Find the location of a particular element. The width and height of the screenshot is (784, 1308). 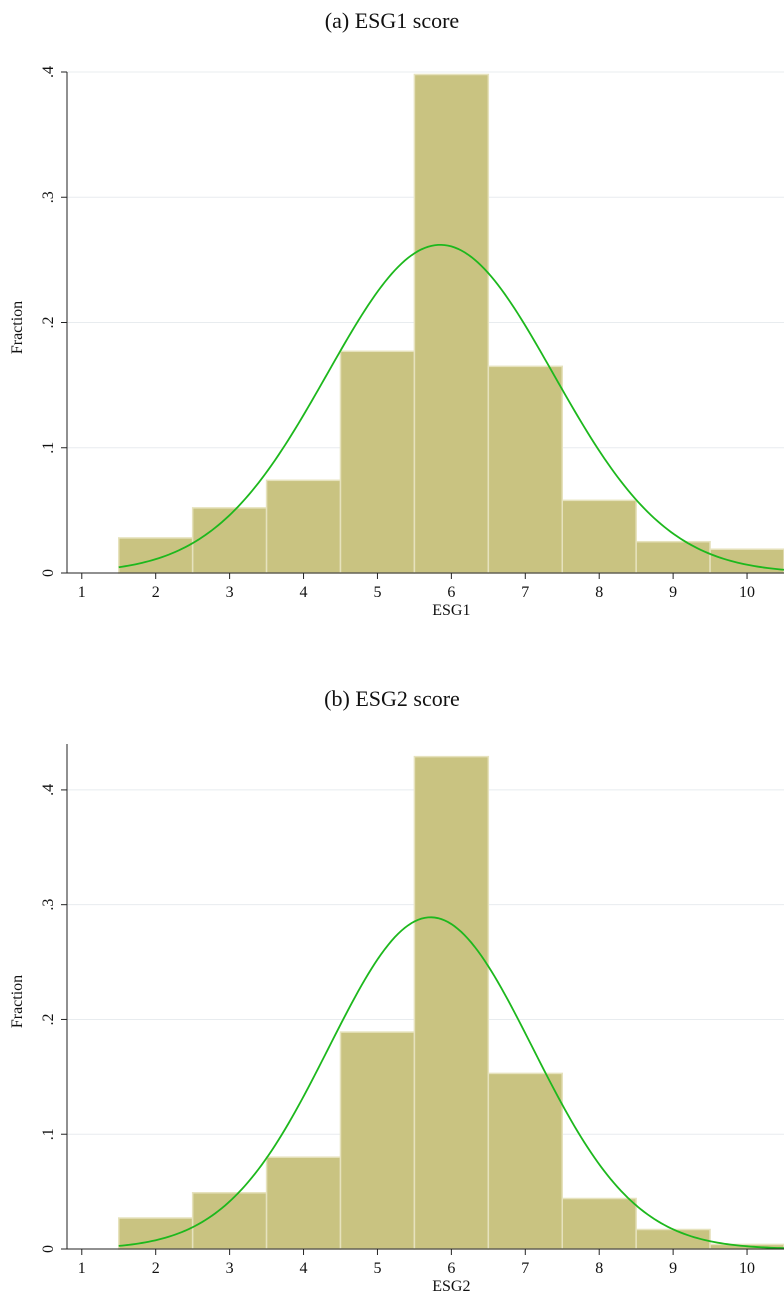

panel-a-caption: (a) ESG1 score is located at coordinates (392, 20).